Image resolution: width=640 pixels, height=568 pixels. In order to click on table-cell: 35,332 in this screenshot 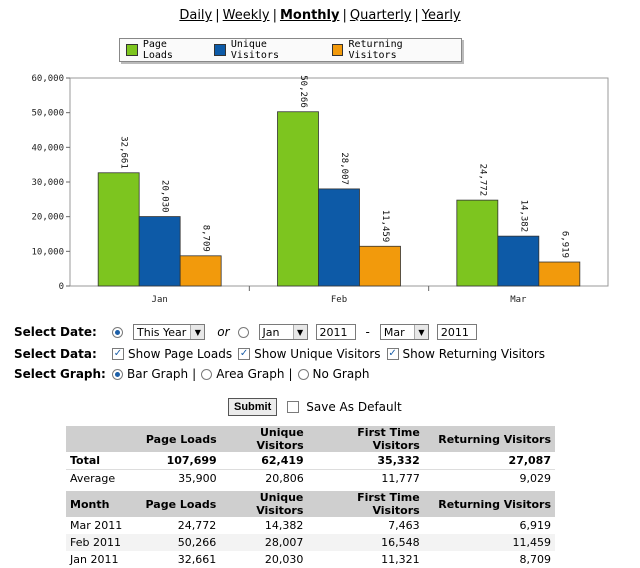, I will do `click(365, 461)`.